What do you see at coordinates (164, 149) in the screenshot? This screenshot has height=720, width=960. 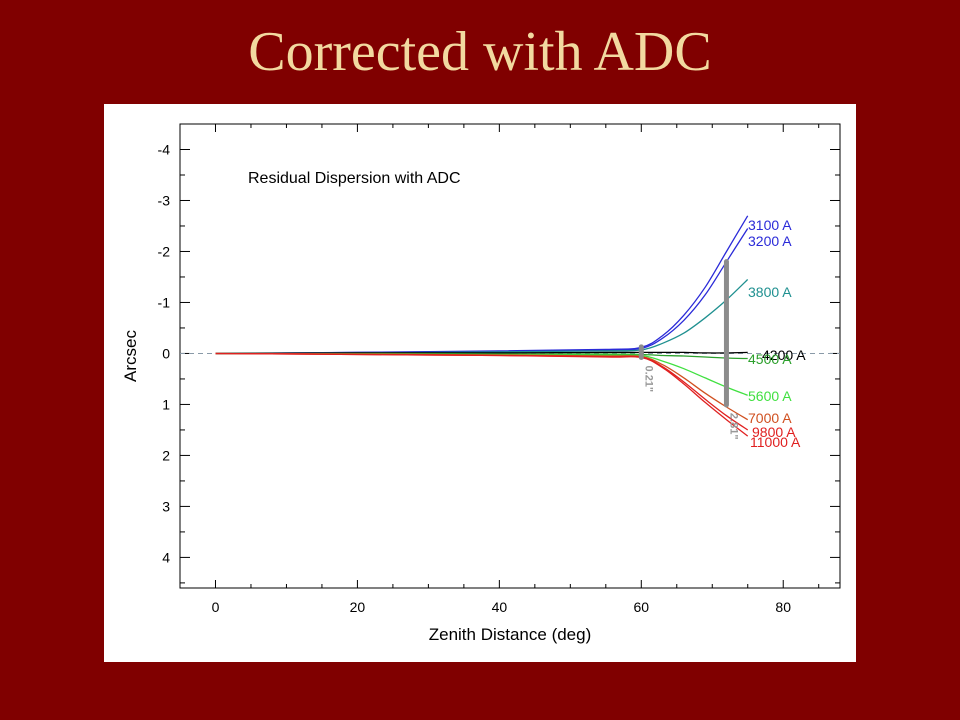 I see `y-tick-label: -4` at bounding box center [164, 149].